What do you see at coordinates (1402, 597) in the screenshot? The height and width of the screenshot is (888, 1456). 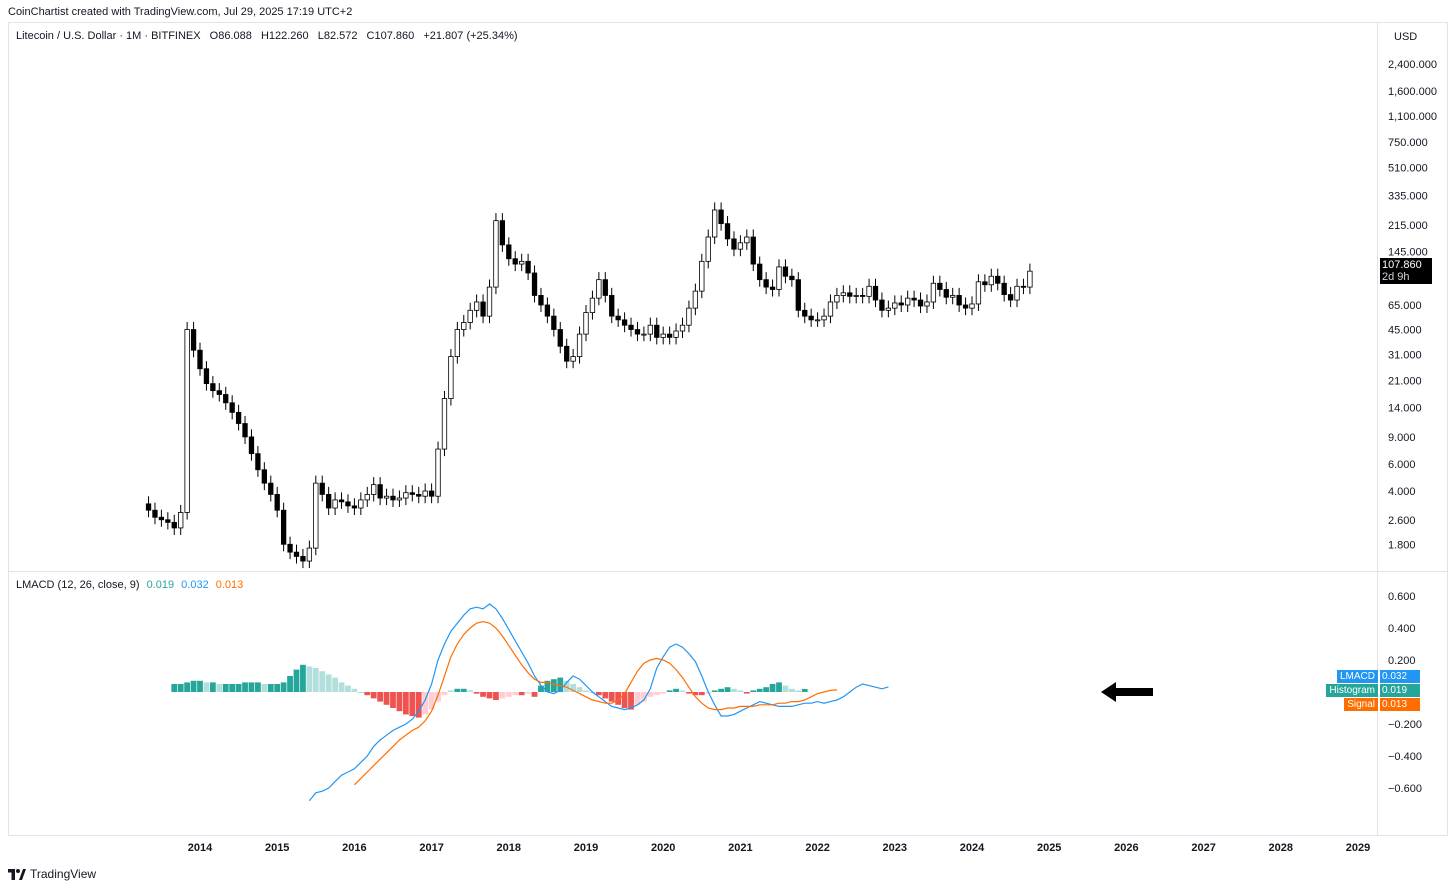 I see `macd-axis-tick-label: 0.600` at bounding box center [1402, 597].